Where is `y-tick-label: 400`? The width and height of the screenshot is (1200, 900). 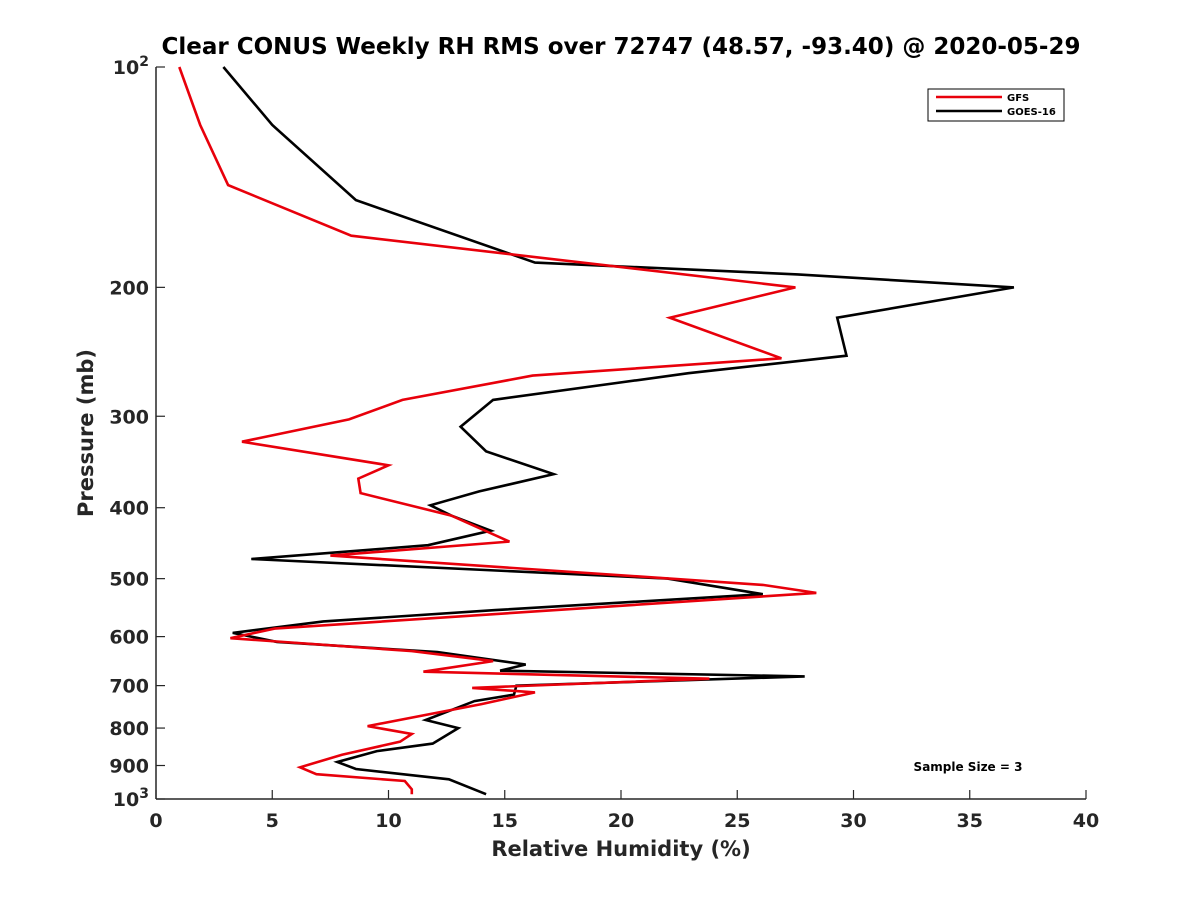 y-tick-label: 400 is located at coordinates (129, 509).